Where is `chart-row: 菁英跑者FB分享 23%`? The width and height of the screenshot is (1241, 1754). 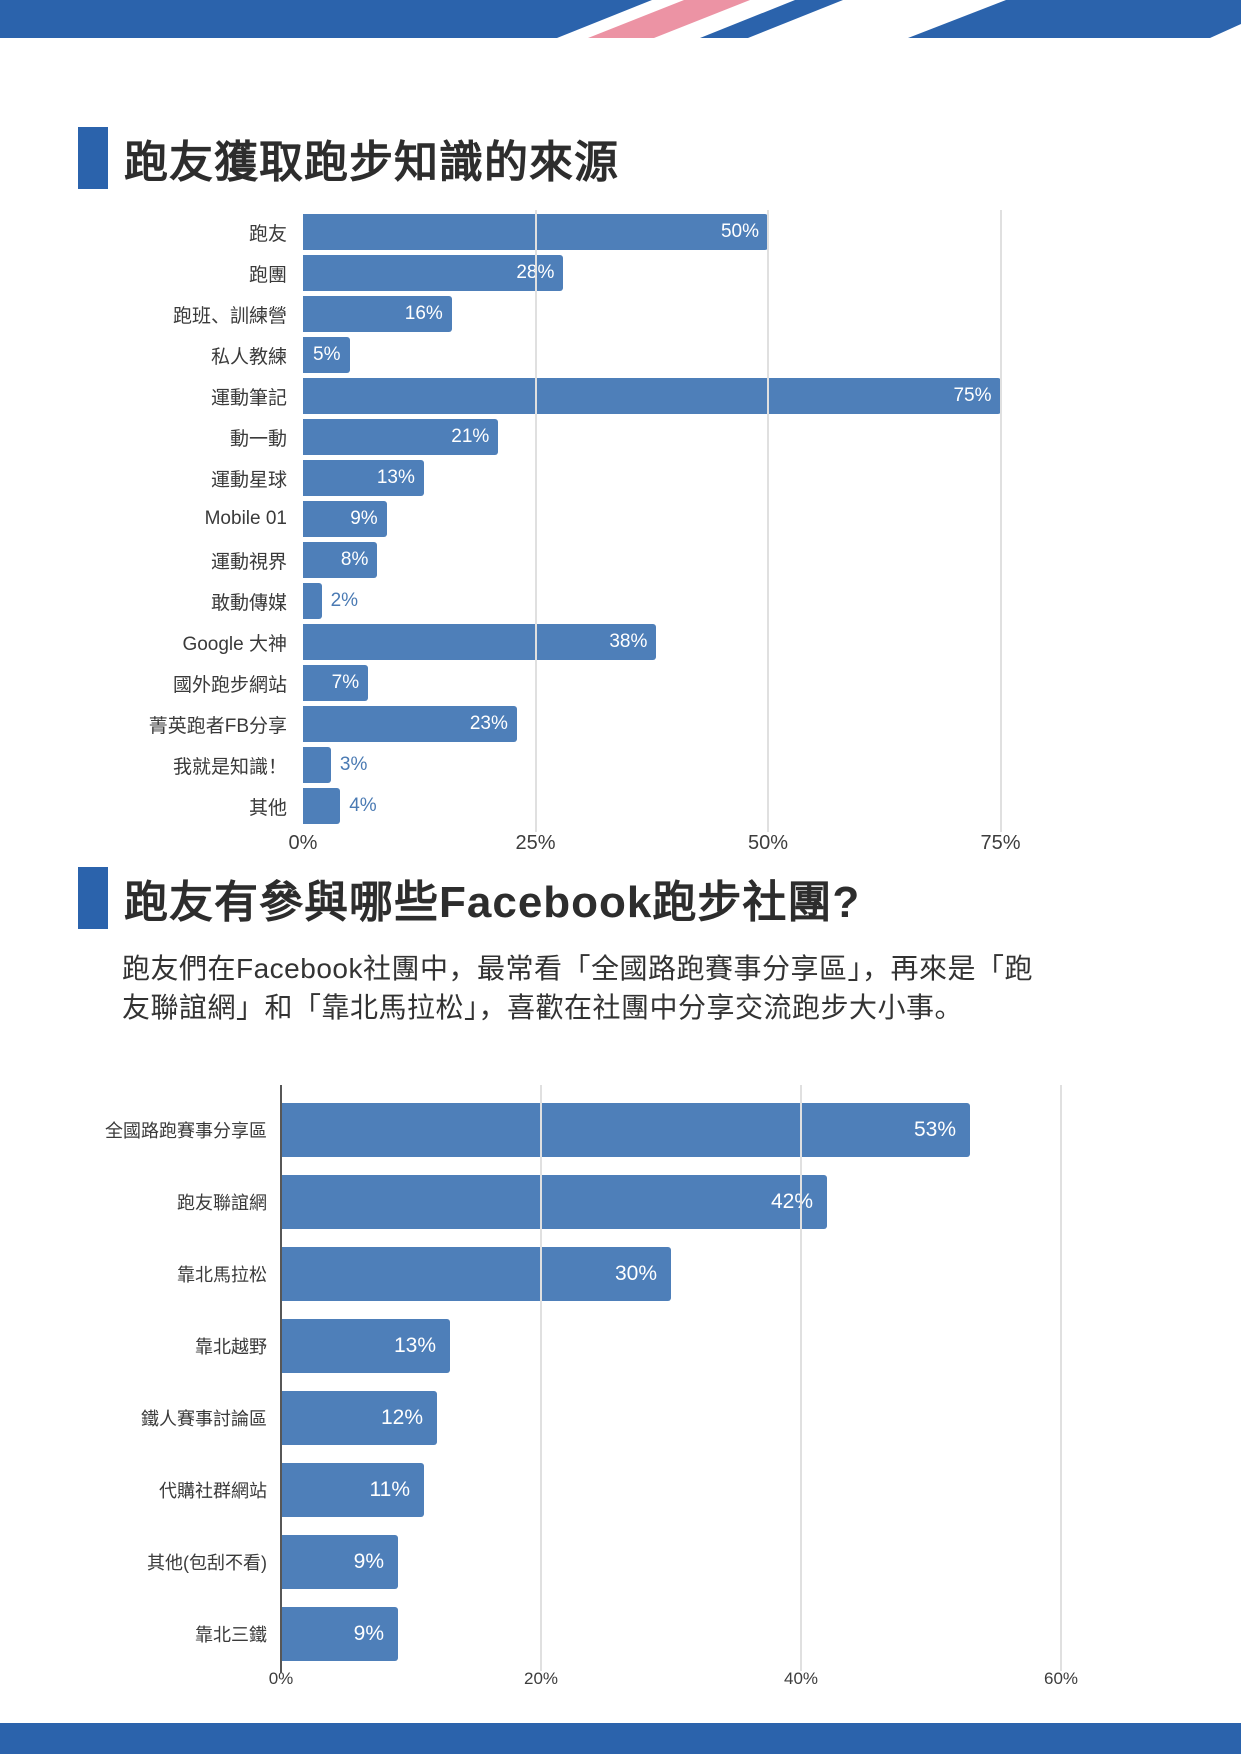
chart-row: 菁英跑者FB分享 23% is located at coordinates (545, 724).